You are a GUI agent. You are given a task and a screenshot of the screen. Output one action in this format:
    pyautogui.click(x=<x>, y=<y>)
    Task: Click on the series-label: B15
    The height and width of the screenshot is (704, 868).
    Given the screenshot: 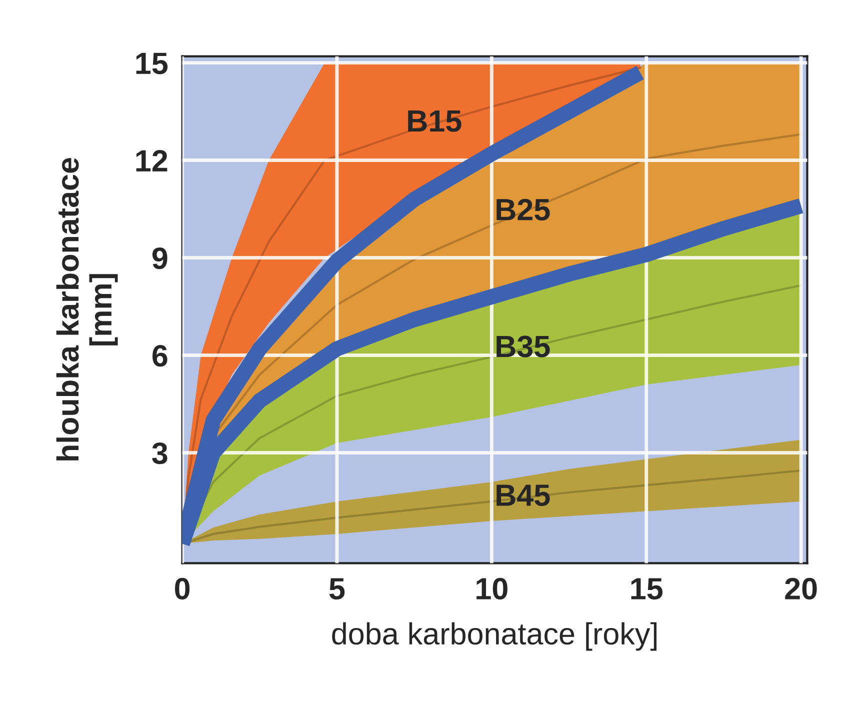 What is the action you would take?
    pyautogui.click(x=435, y=121)
    